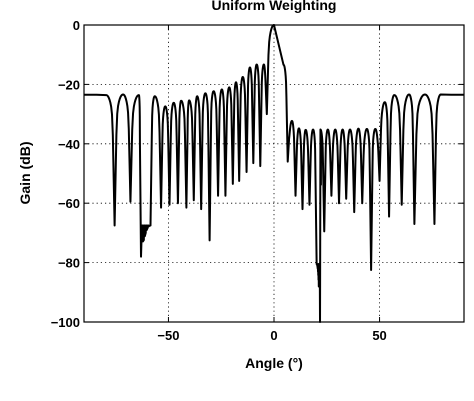  I want to click on x-tick-label: −50, so click(168, 335).